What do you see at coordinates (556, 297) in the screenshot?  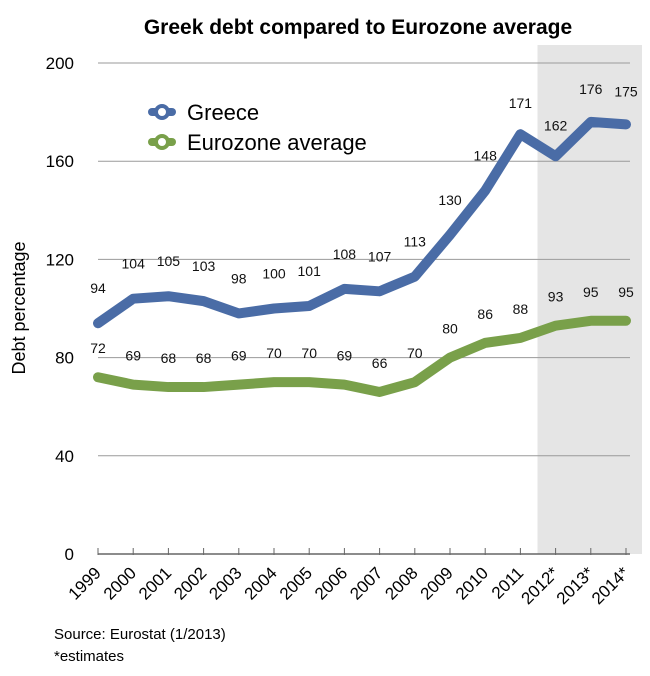 I see `data-label: 93` at bounding box center [556, 297].